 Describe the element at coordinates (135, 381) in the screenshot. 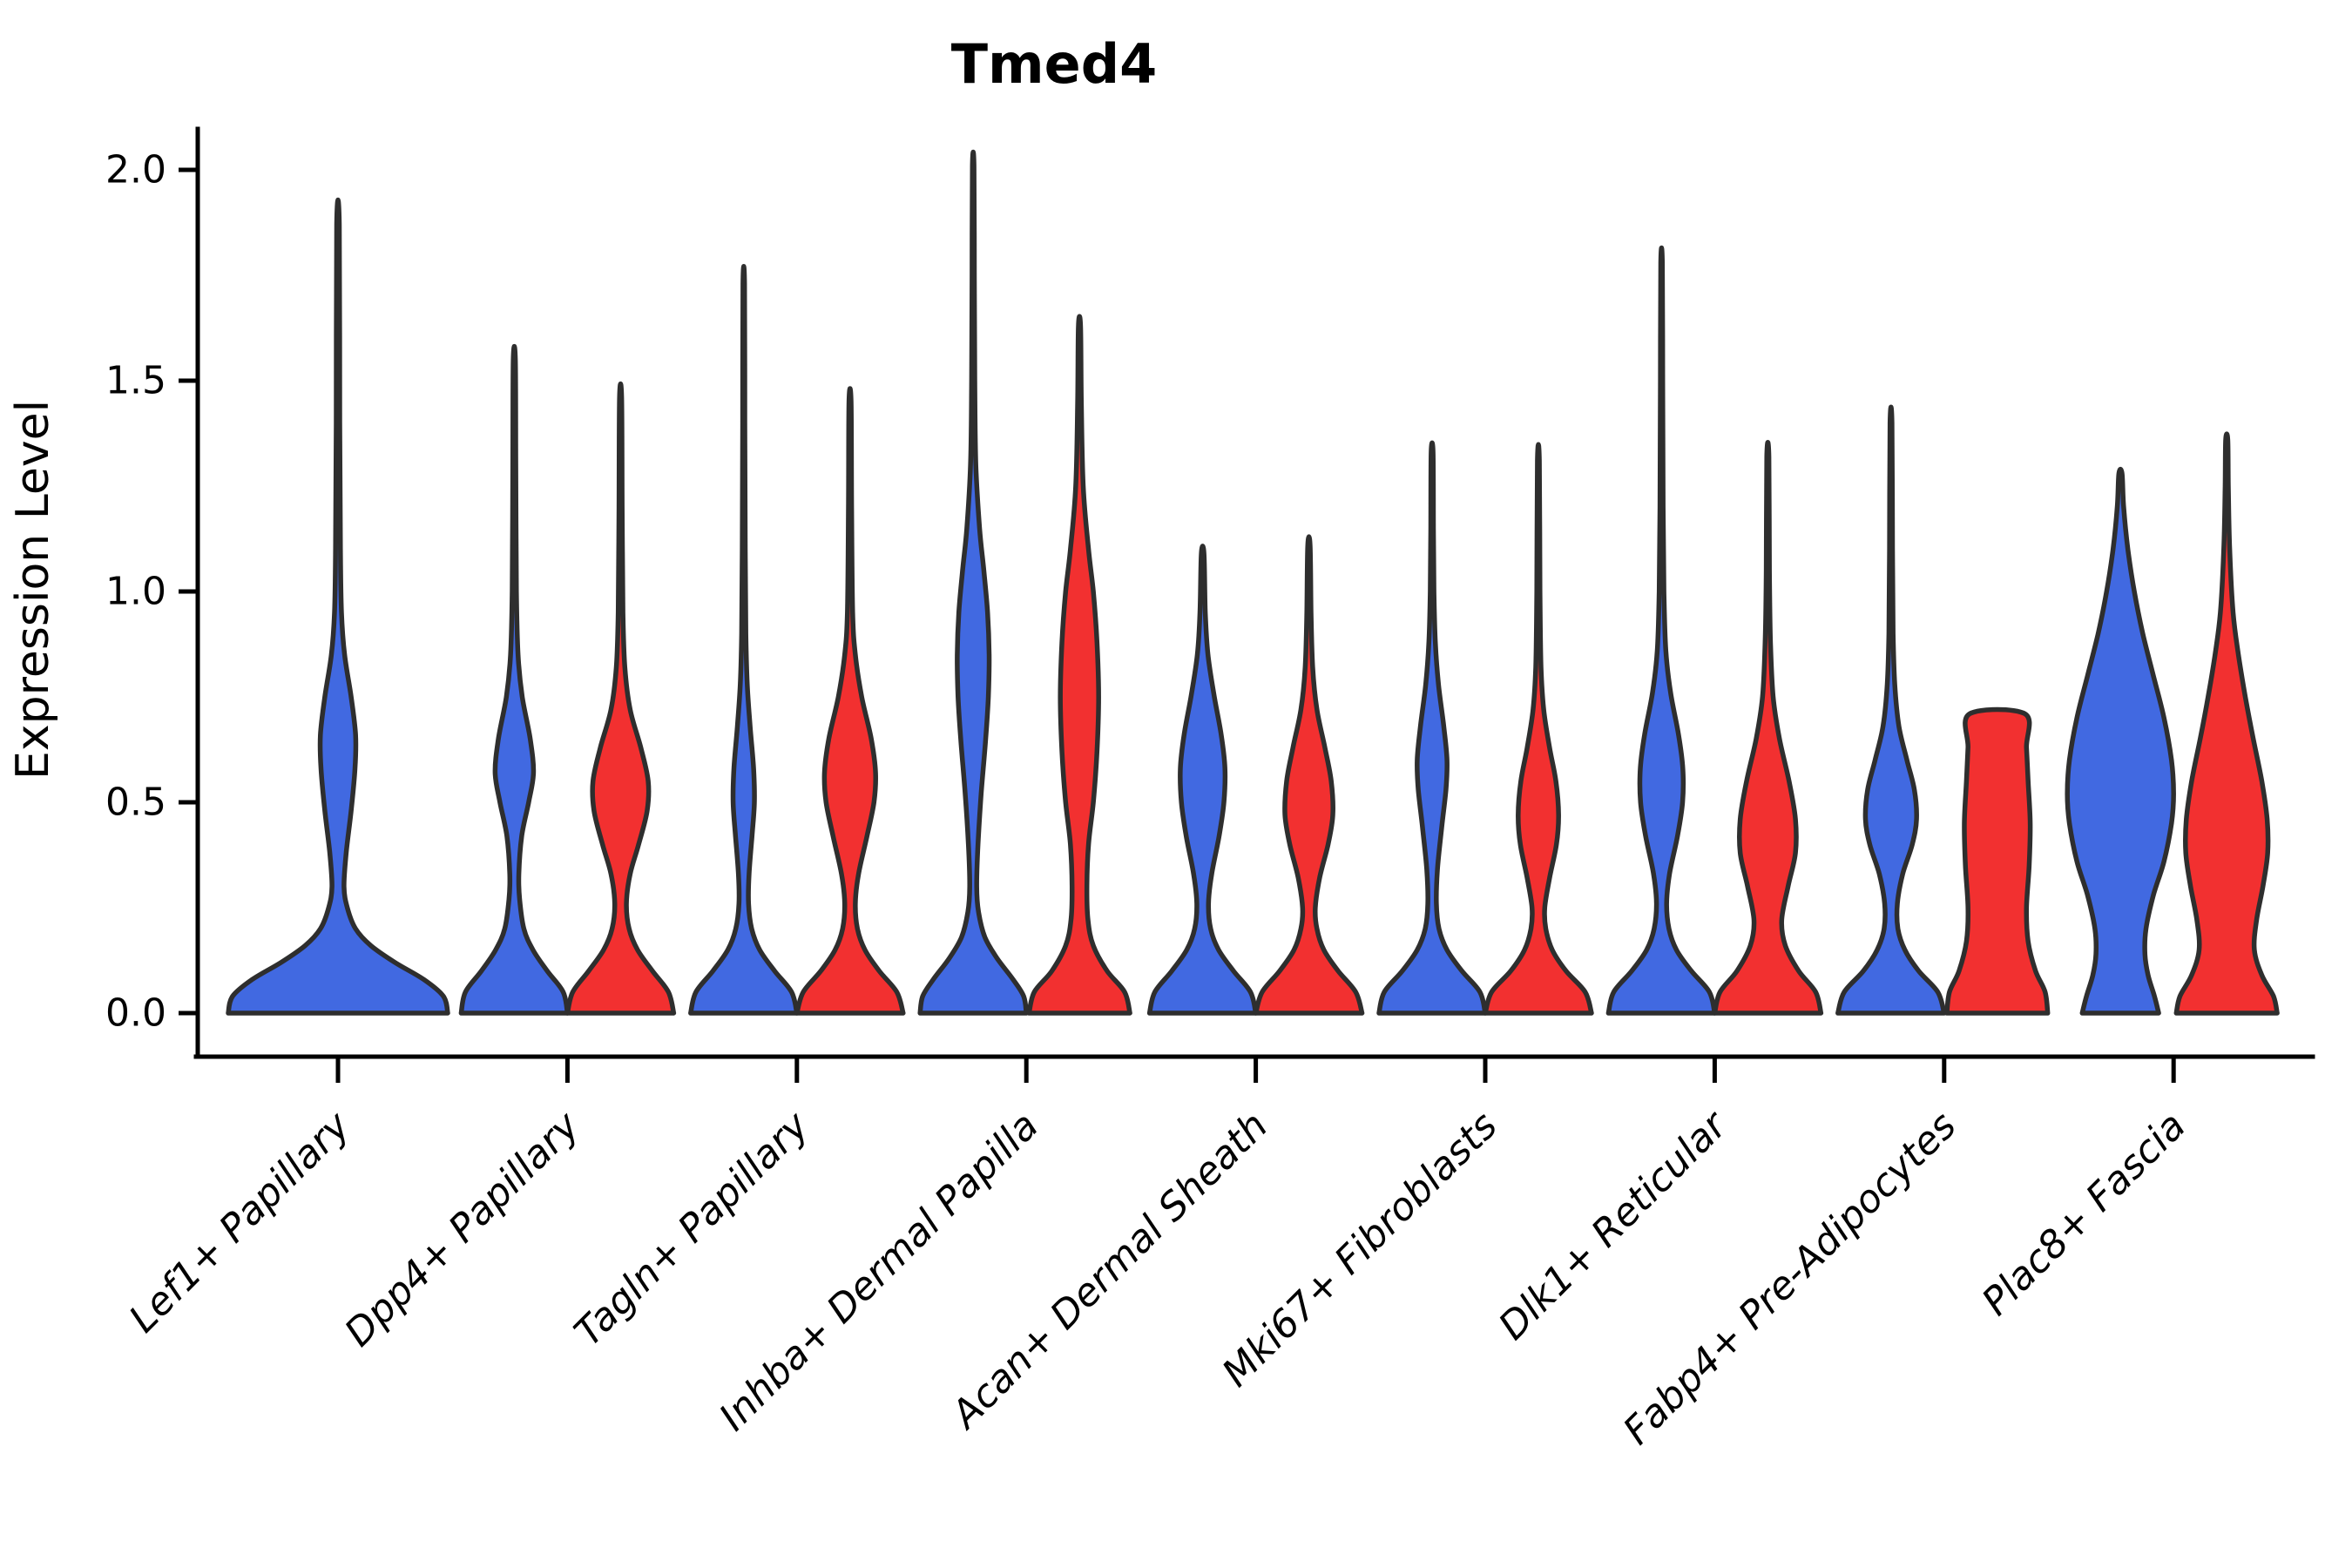

I see `y-tick-label: 1.5` at that location.